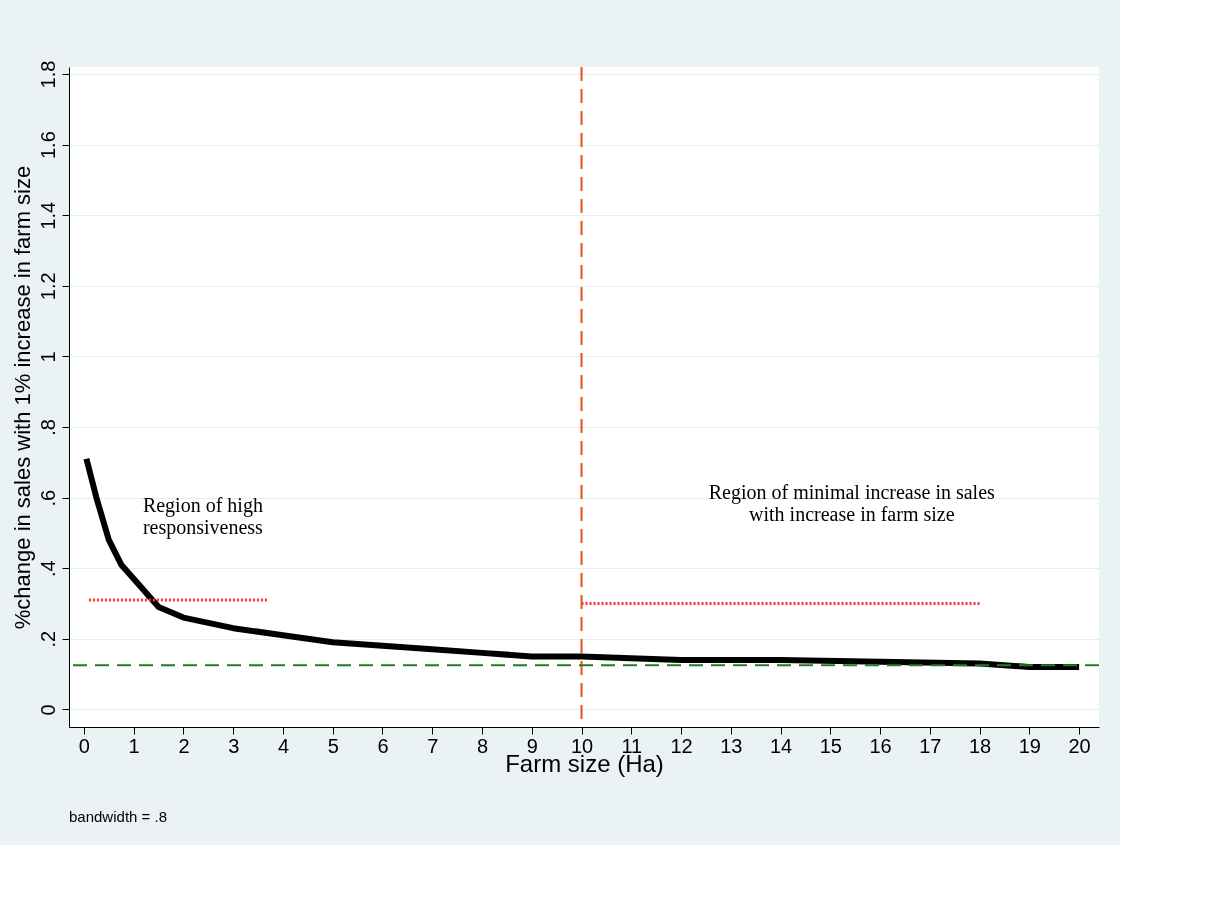  I want to click on x-tick-label: 14, so click(781, 745).